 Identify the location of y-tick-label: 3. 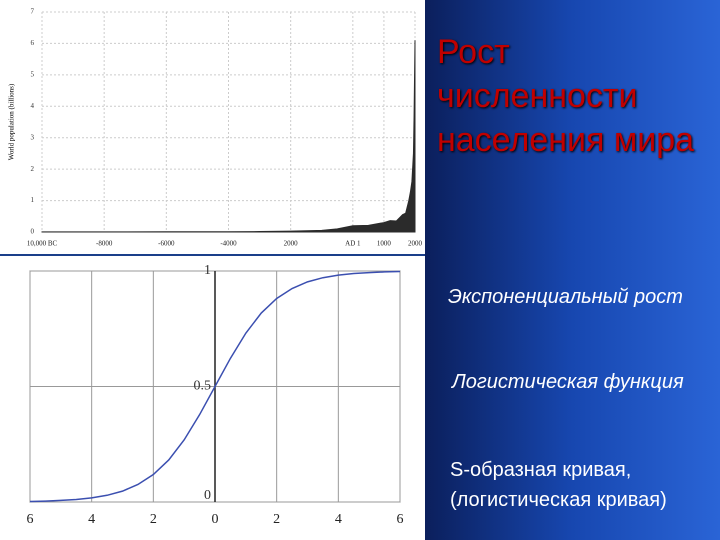
(33, 137).